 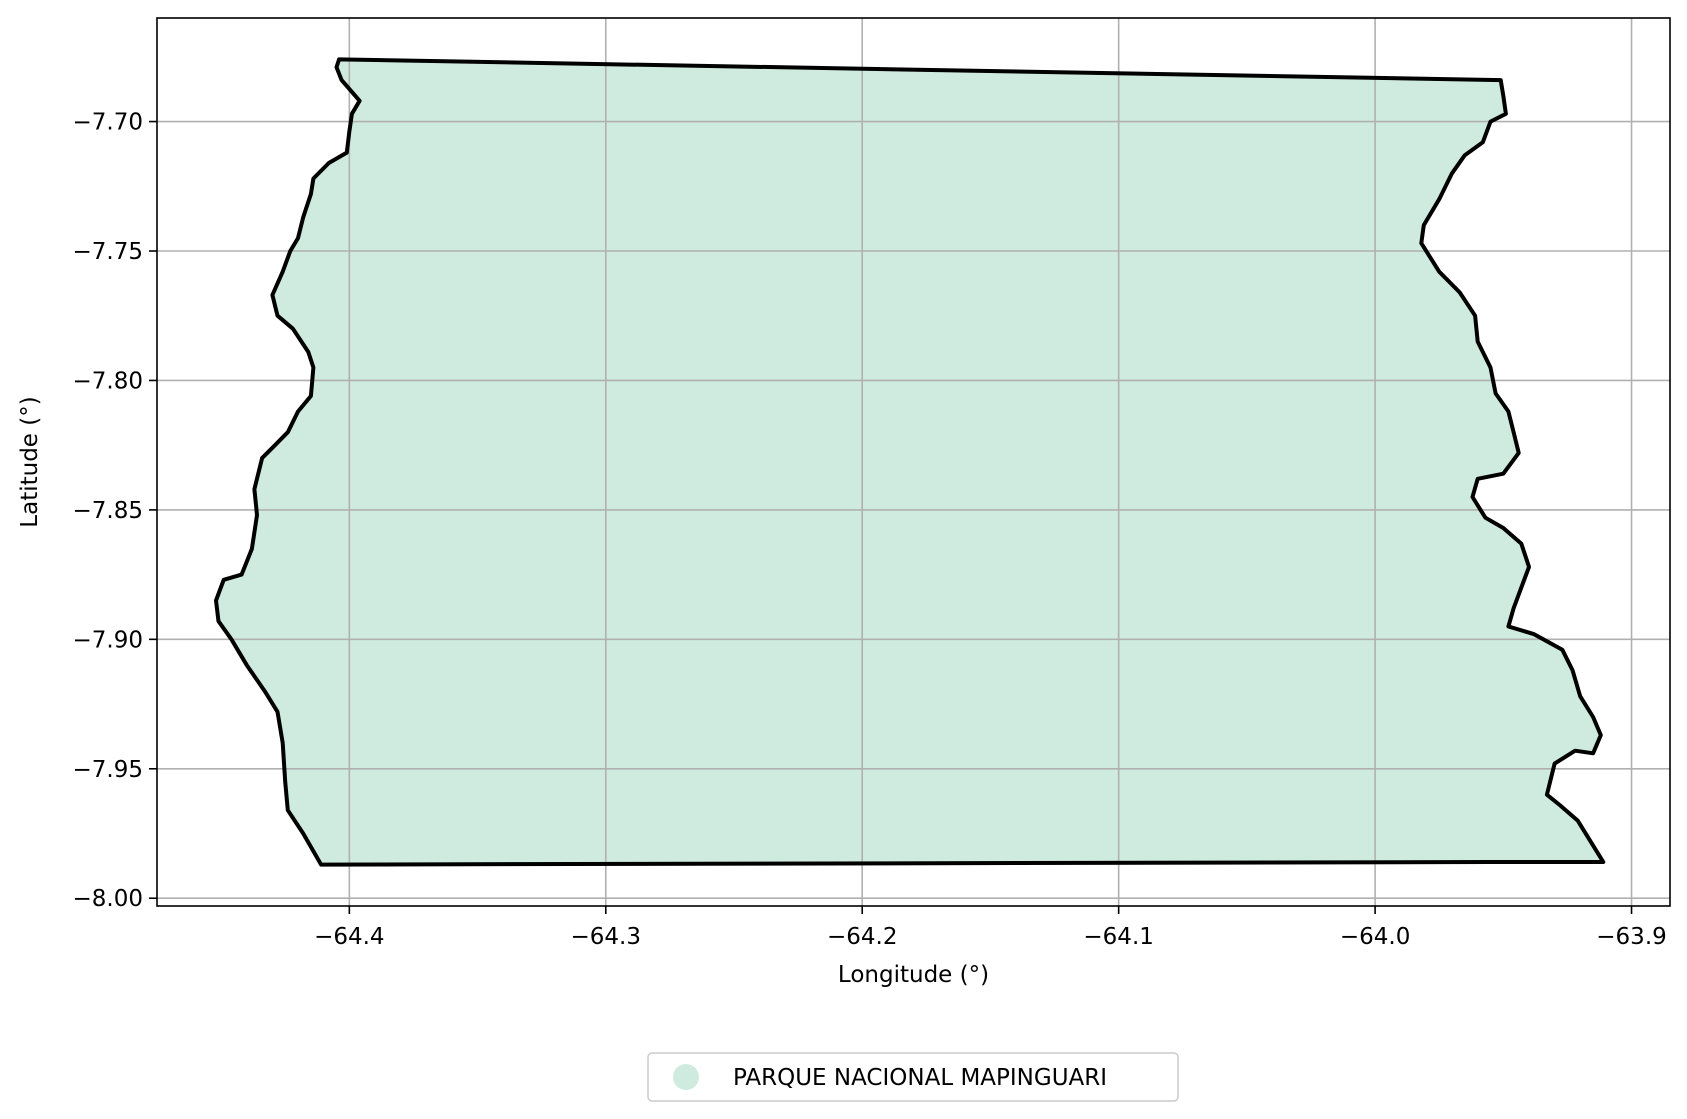 I want to click on y-axis-label: Latitude (°), so click(x=30, y=461).